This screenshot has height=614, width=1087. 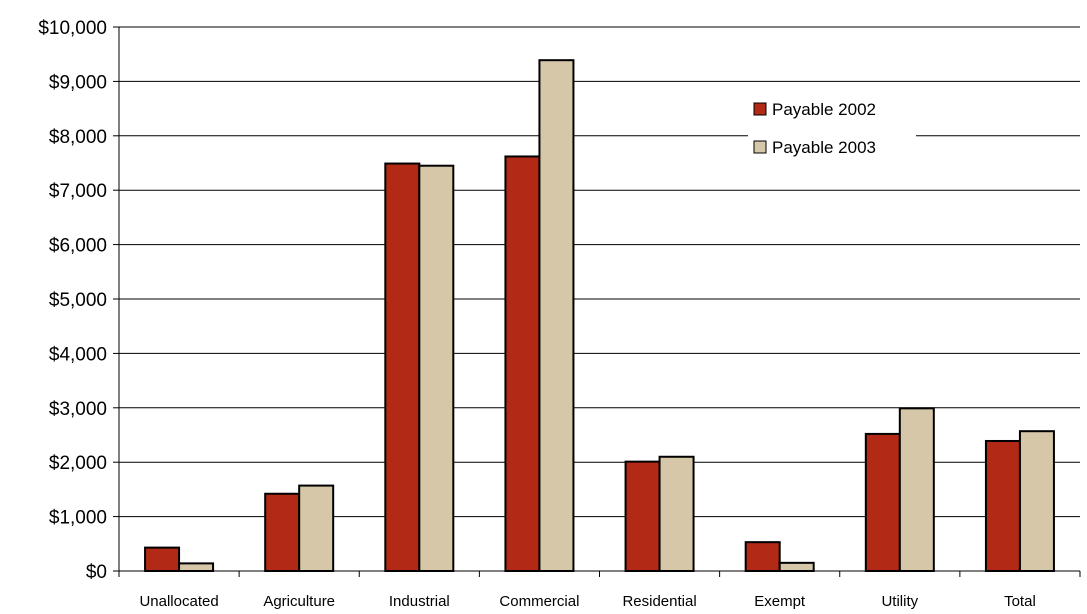 What do you see at coordinates (78, 137) in the screenshot?
I see `y-tick-label: $8,000` at bounding box center [78, 137].